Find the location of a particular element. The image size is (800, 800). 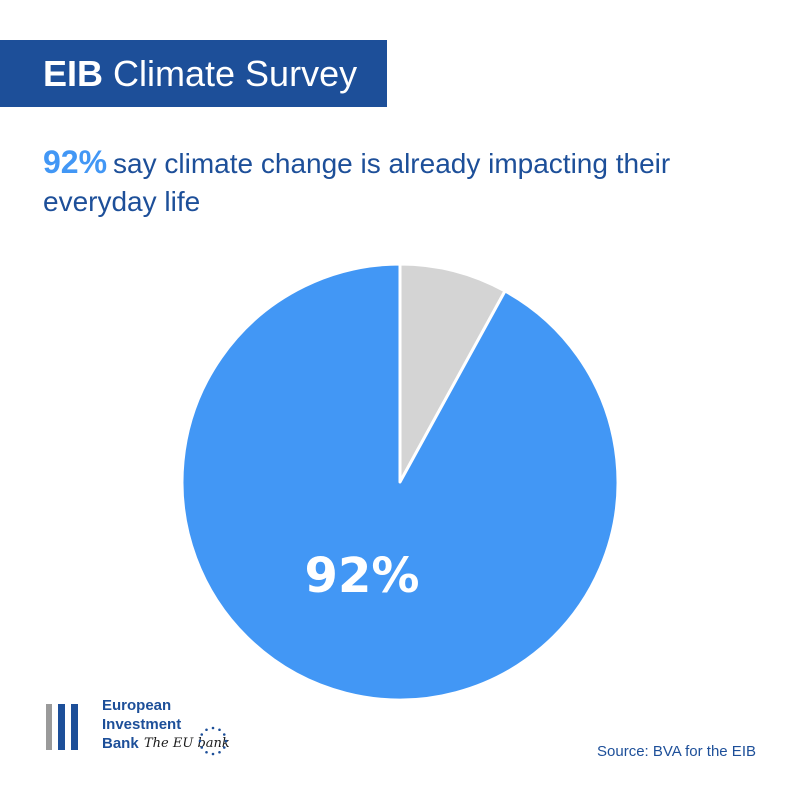

eib-logo-bars-icon is located at coordinates (62, 727).